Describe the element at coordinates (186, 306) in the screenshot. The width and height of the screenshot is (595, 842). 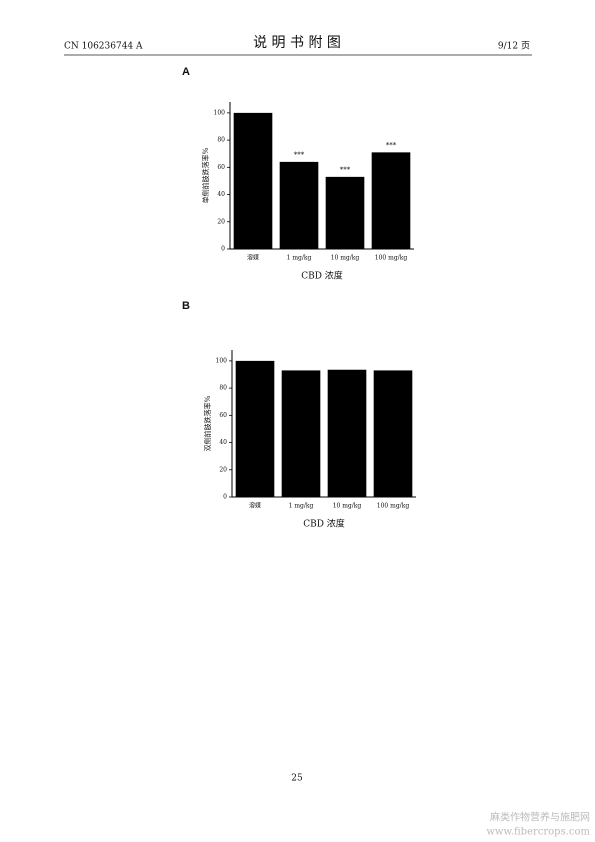
I see `panel-label: B` at that location.